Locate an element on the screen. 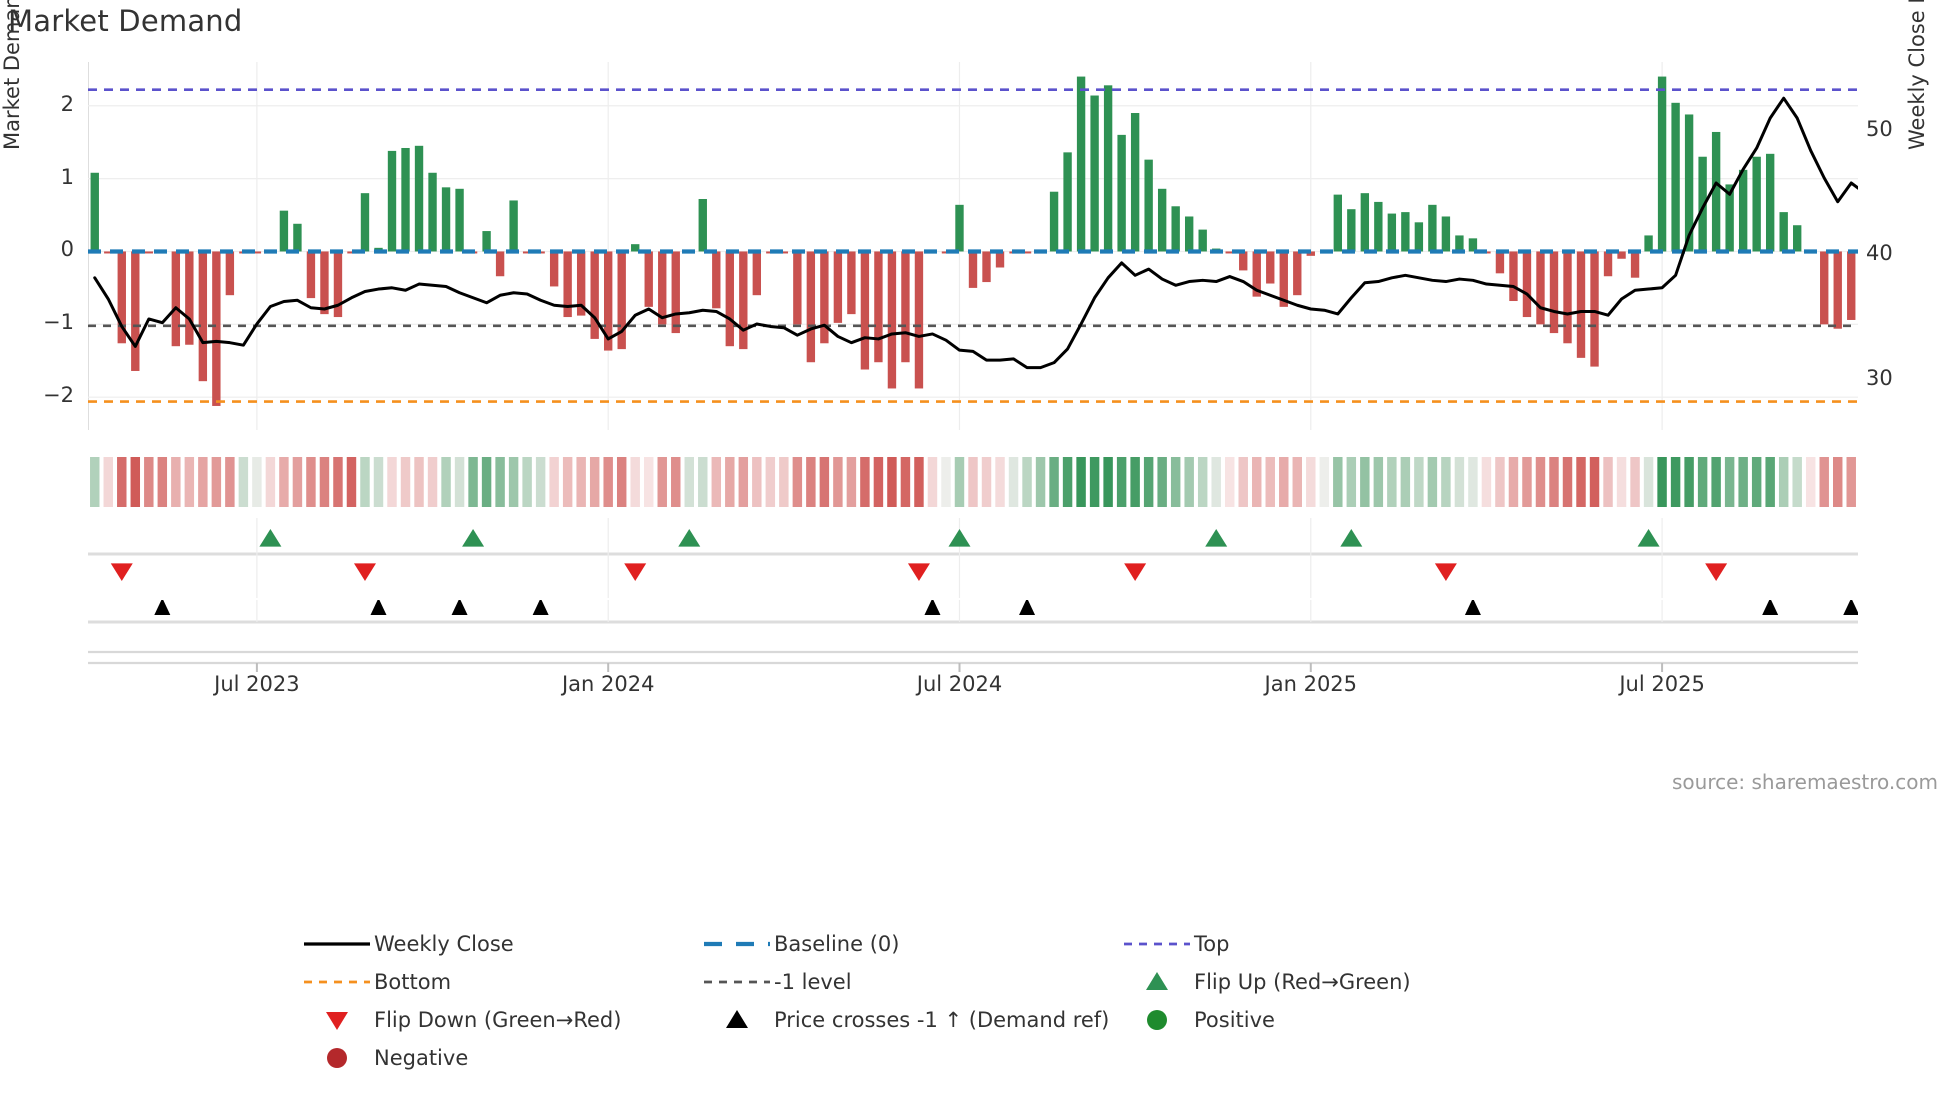 This screenshot has width=1960, height=1102. legend-item: Flip Down (Green→Red) is located at coordinates (500, 1020).